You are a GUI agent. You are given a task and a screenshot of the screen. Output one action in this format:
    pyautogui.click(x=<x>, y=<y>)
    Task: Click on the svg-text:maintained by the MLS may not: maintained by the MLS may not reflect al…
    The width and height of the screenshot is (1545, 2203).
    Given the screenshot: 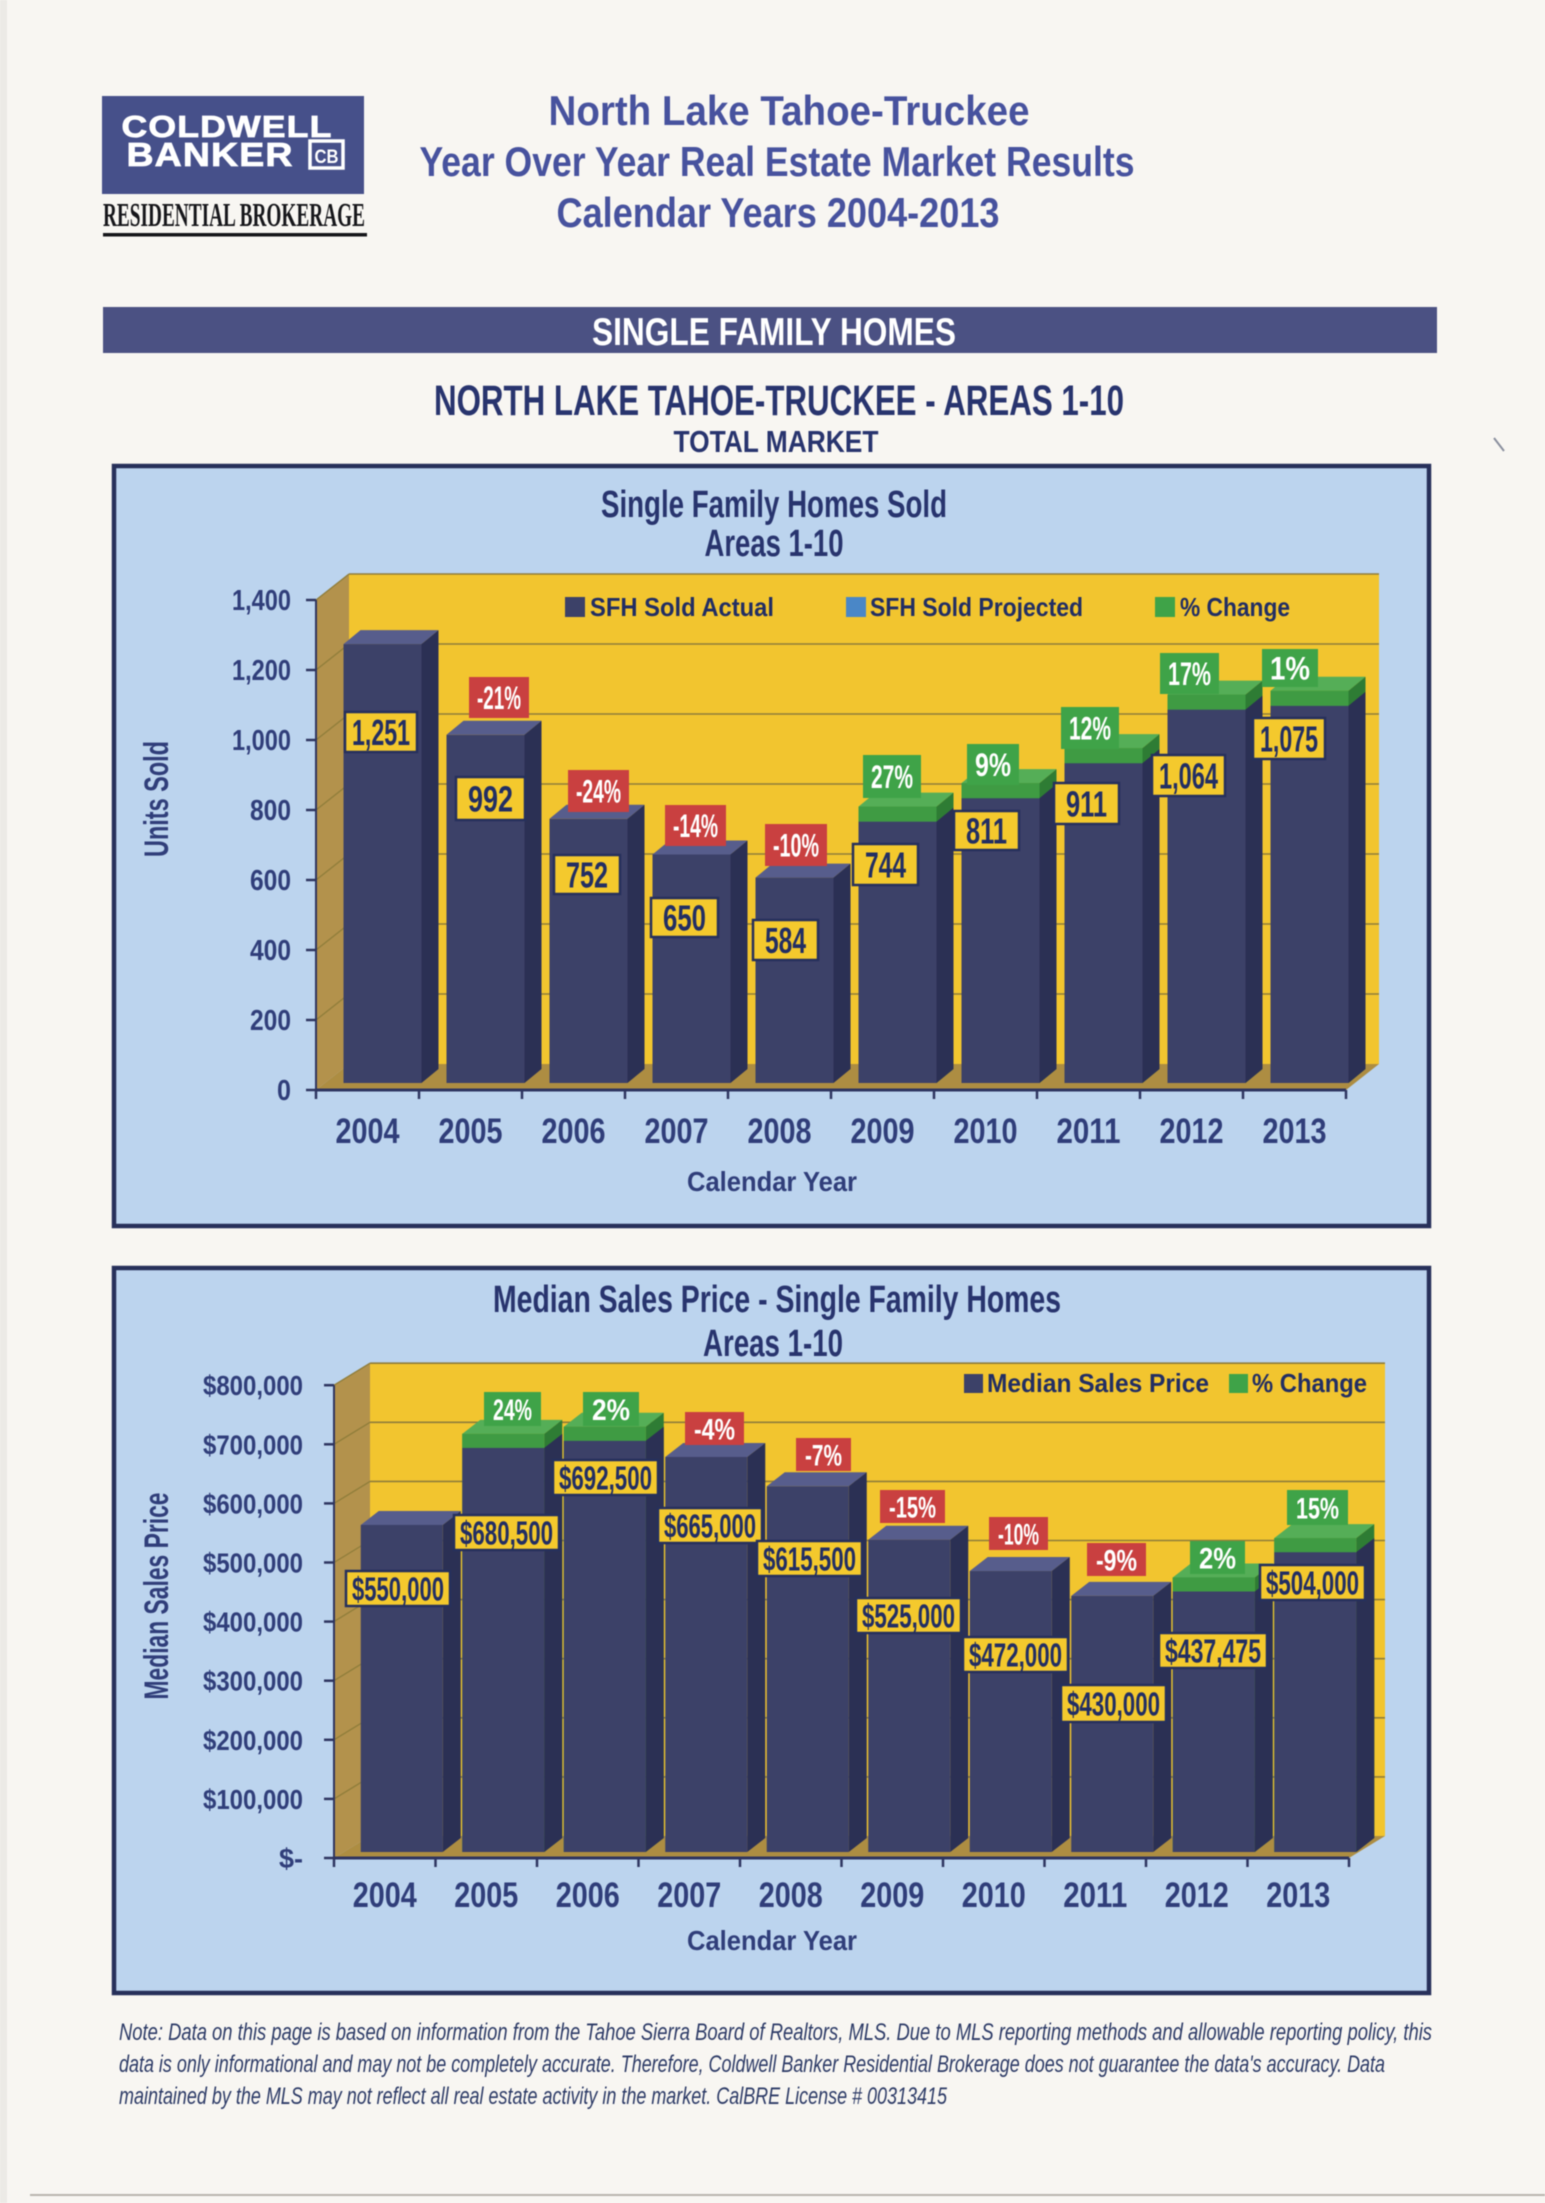 What is the action you would take?
    pyautogui.click(x=533, y=2096)
    